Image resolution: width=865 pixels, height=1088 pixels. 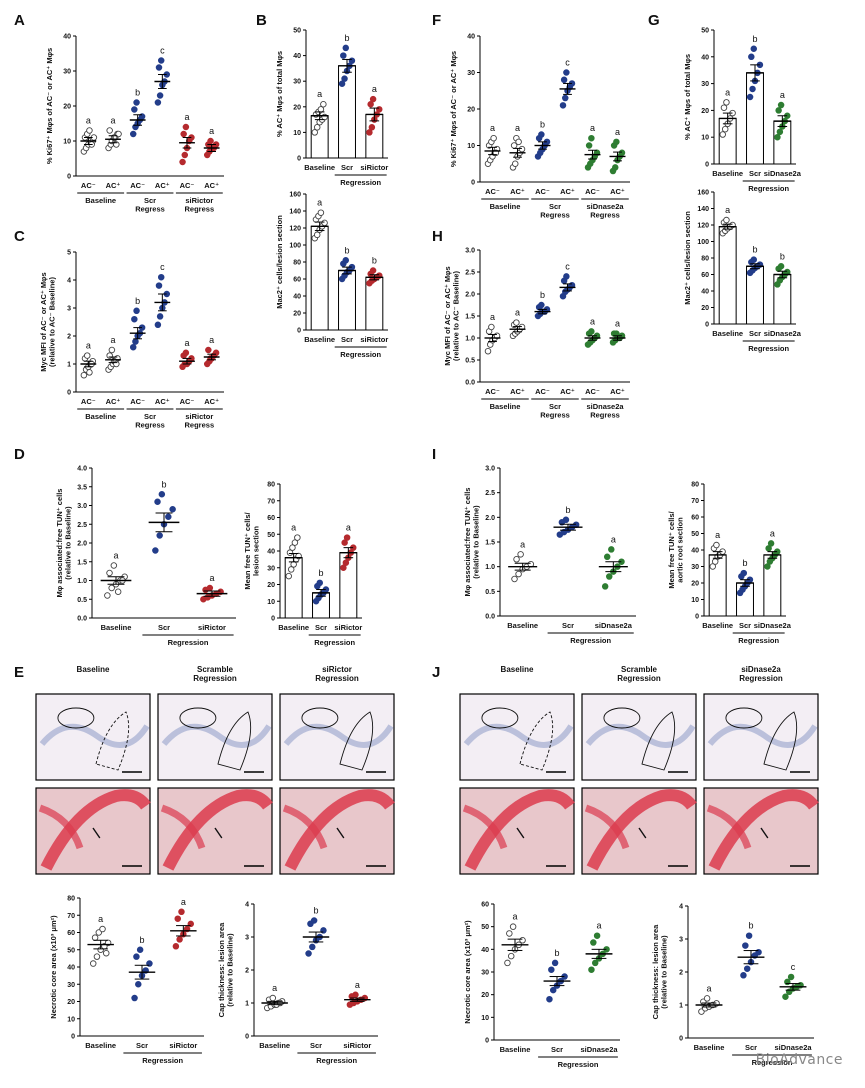 I want to click on y-axis-label: % AC⁺ Mφs of total Mφs, so click(x=279, y=94).